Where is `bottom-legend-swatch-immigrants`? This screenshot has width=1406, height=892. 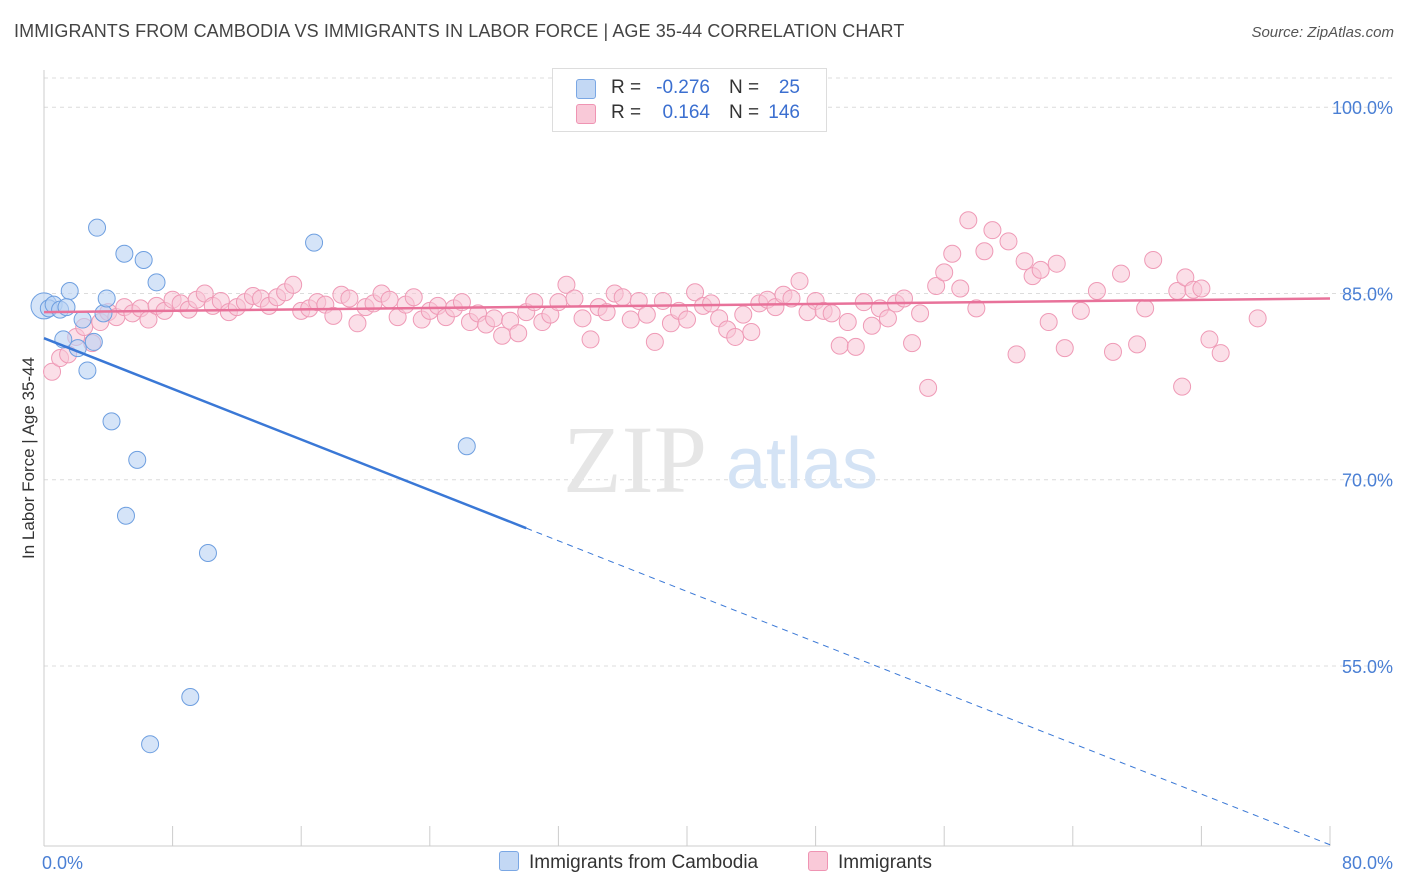 bottom-legend-swatch-immigrants is located at coordinates (818, 861).